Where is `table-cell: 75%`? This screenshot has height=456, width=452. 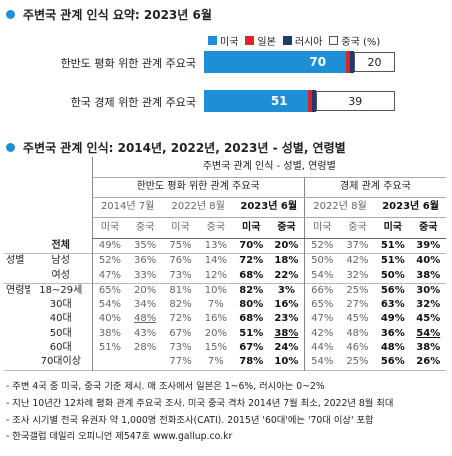 table-cell: 75% is located at coordinates (180, 245).